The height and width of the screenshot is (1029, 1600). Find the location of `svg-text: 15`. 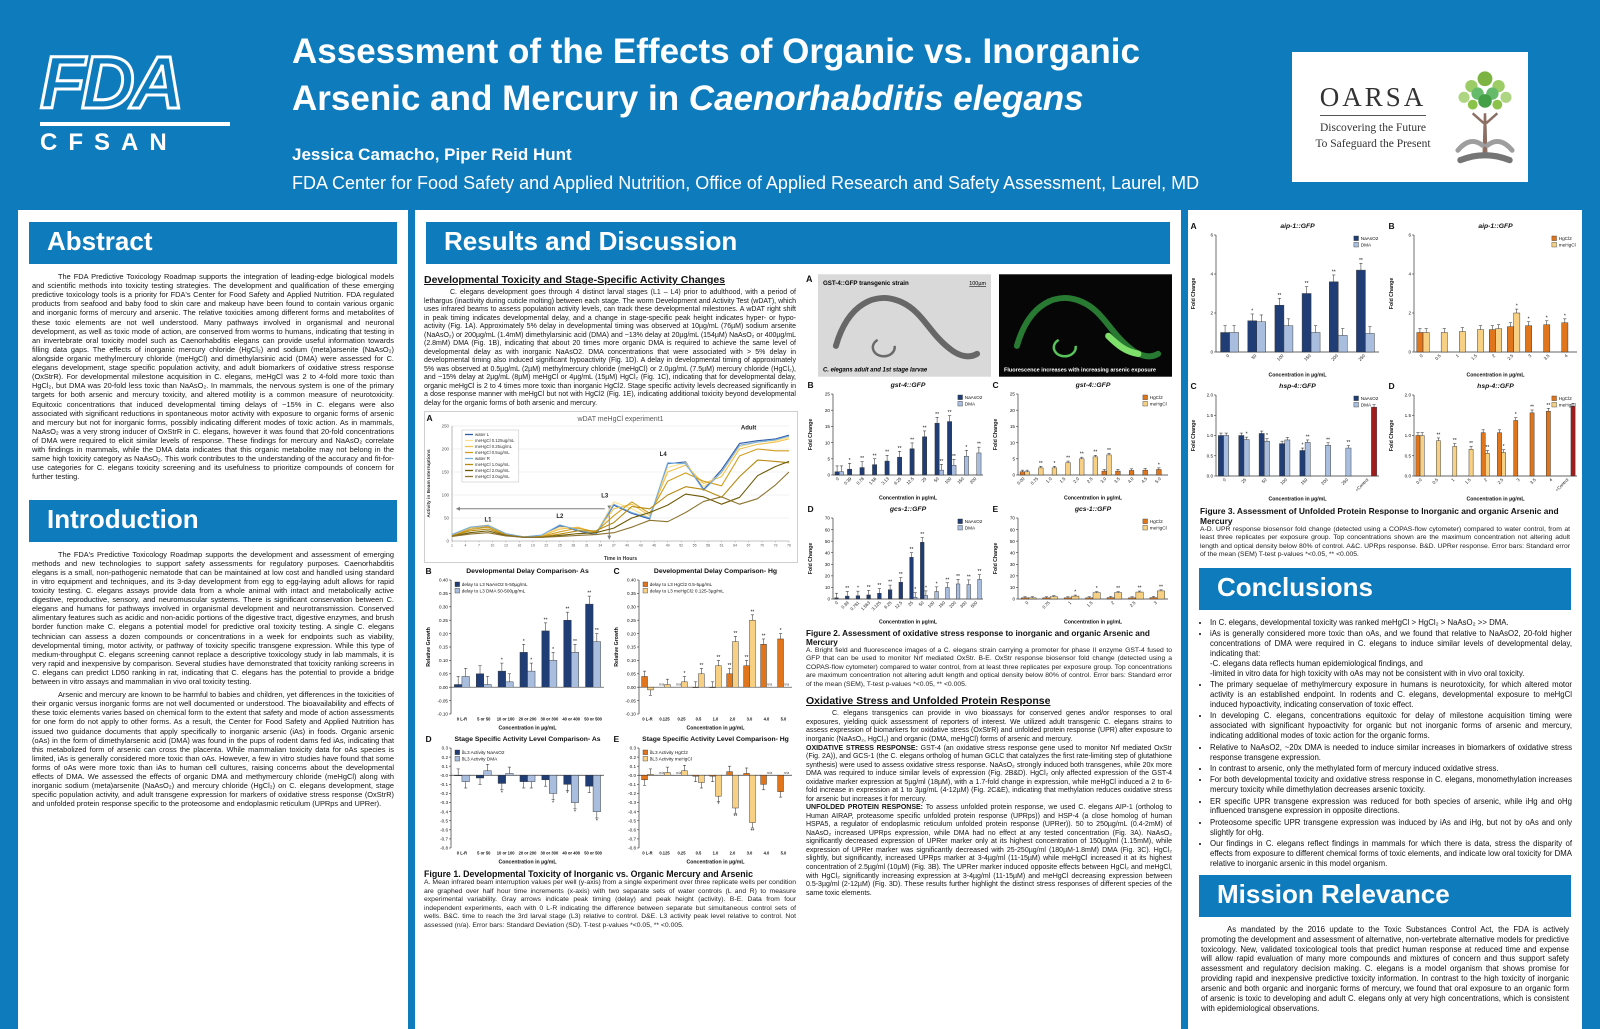

svg-text: 15 is located at coordinates (1013, 426).